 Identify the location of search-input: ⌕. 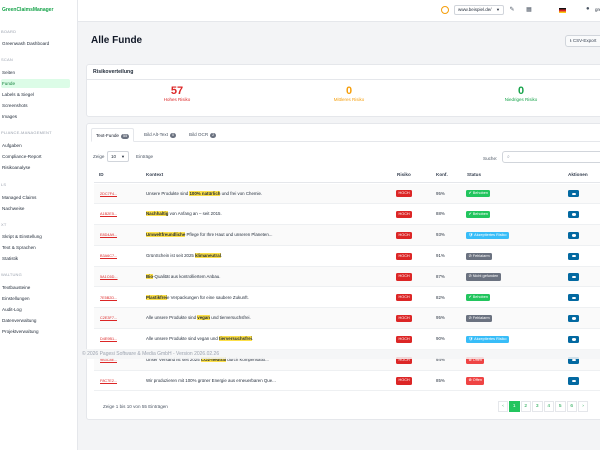
(551, 157).